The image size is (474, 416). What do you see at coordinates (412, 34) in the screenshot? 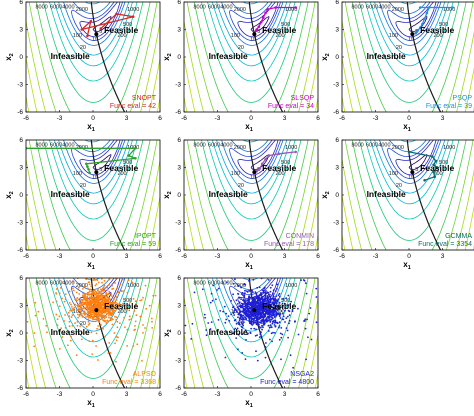
I see `optimum-marker` at bounding box center [412, 34].